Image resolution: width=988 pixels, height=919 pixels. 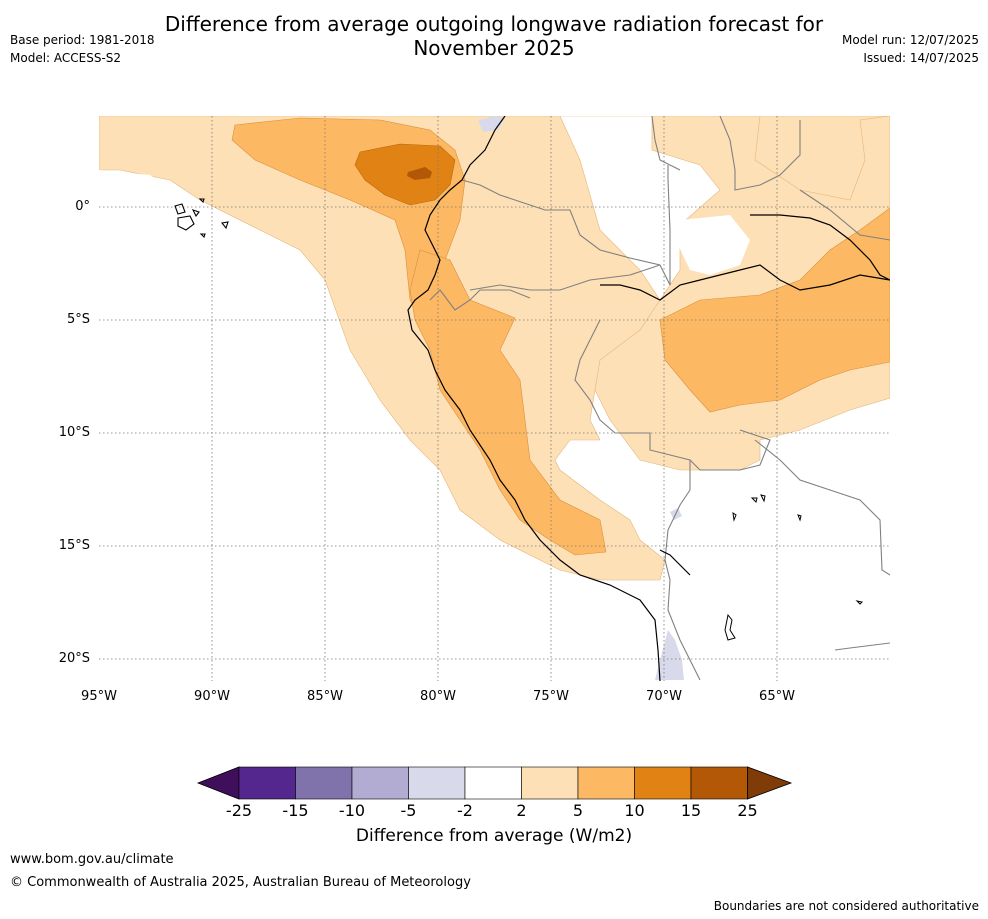 What do you see at coordinates (551, 696) in the screenshot?
I see `lon-label-75w: 75°W` at bounding box center [551, 696].